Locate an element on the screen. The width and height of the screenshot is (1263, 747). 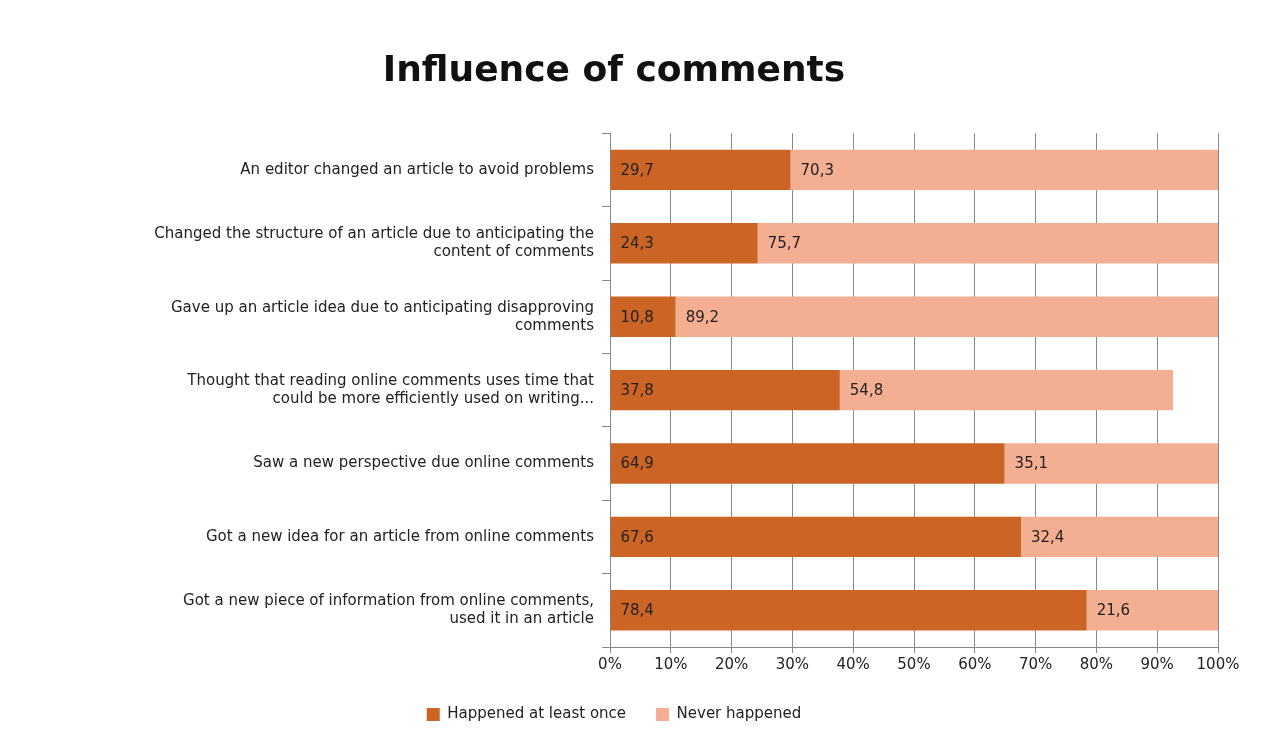
data-label: 24,3 is located at coordinates (637, 243).